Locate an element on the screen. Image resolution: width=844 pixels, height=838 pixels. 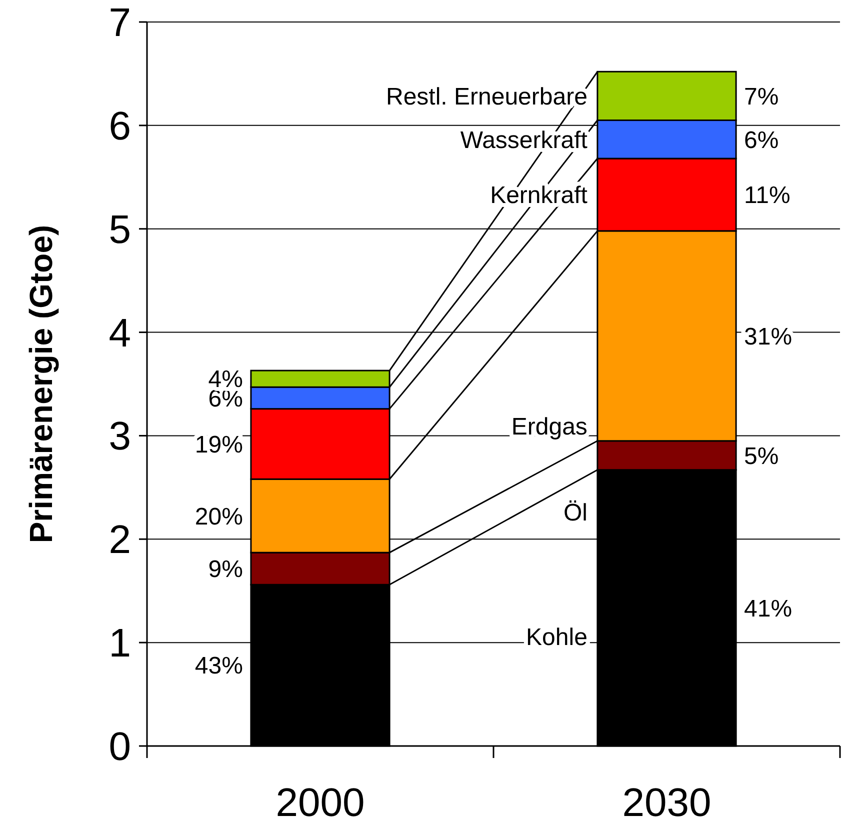
y-tick-label: 2 is located at coordinates (119, 540).